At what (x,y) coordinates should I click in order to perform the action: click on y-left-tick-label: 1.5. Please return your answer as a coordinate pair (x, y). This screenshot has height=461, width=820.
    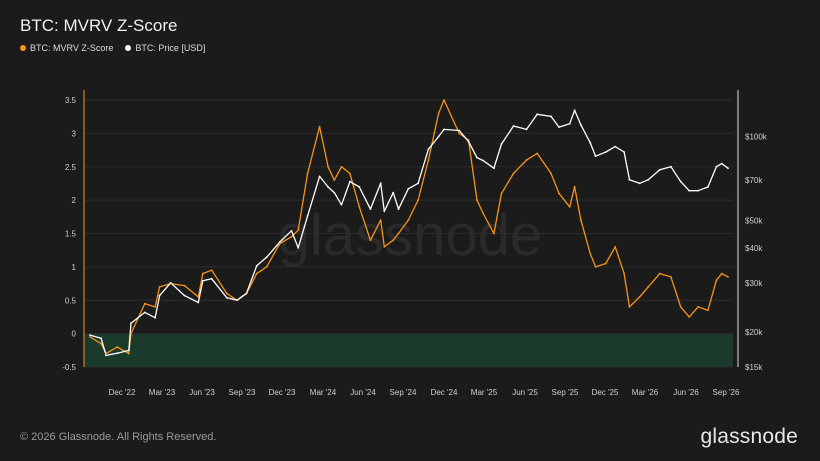
    Looking at the image, I should click on (71, 234).